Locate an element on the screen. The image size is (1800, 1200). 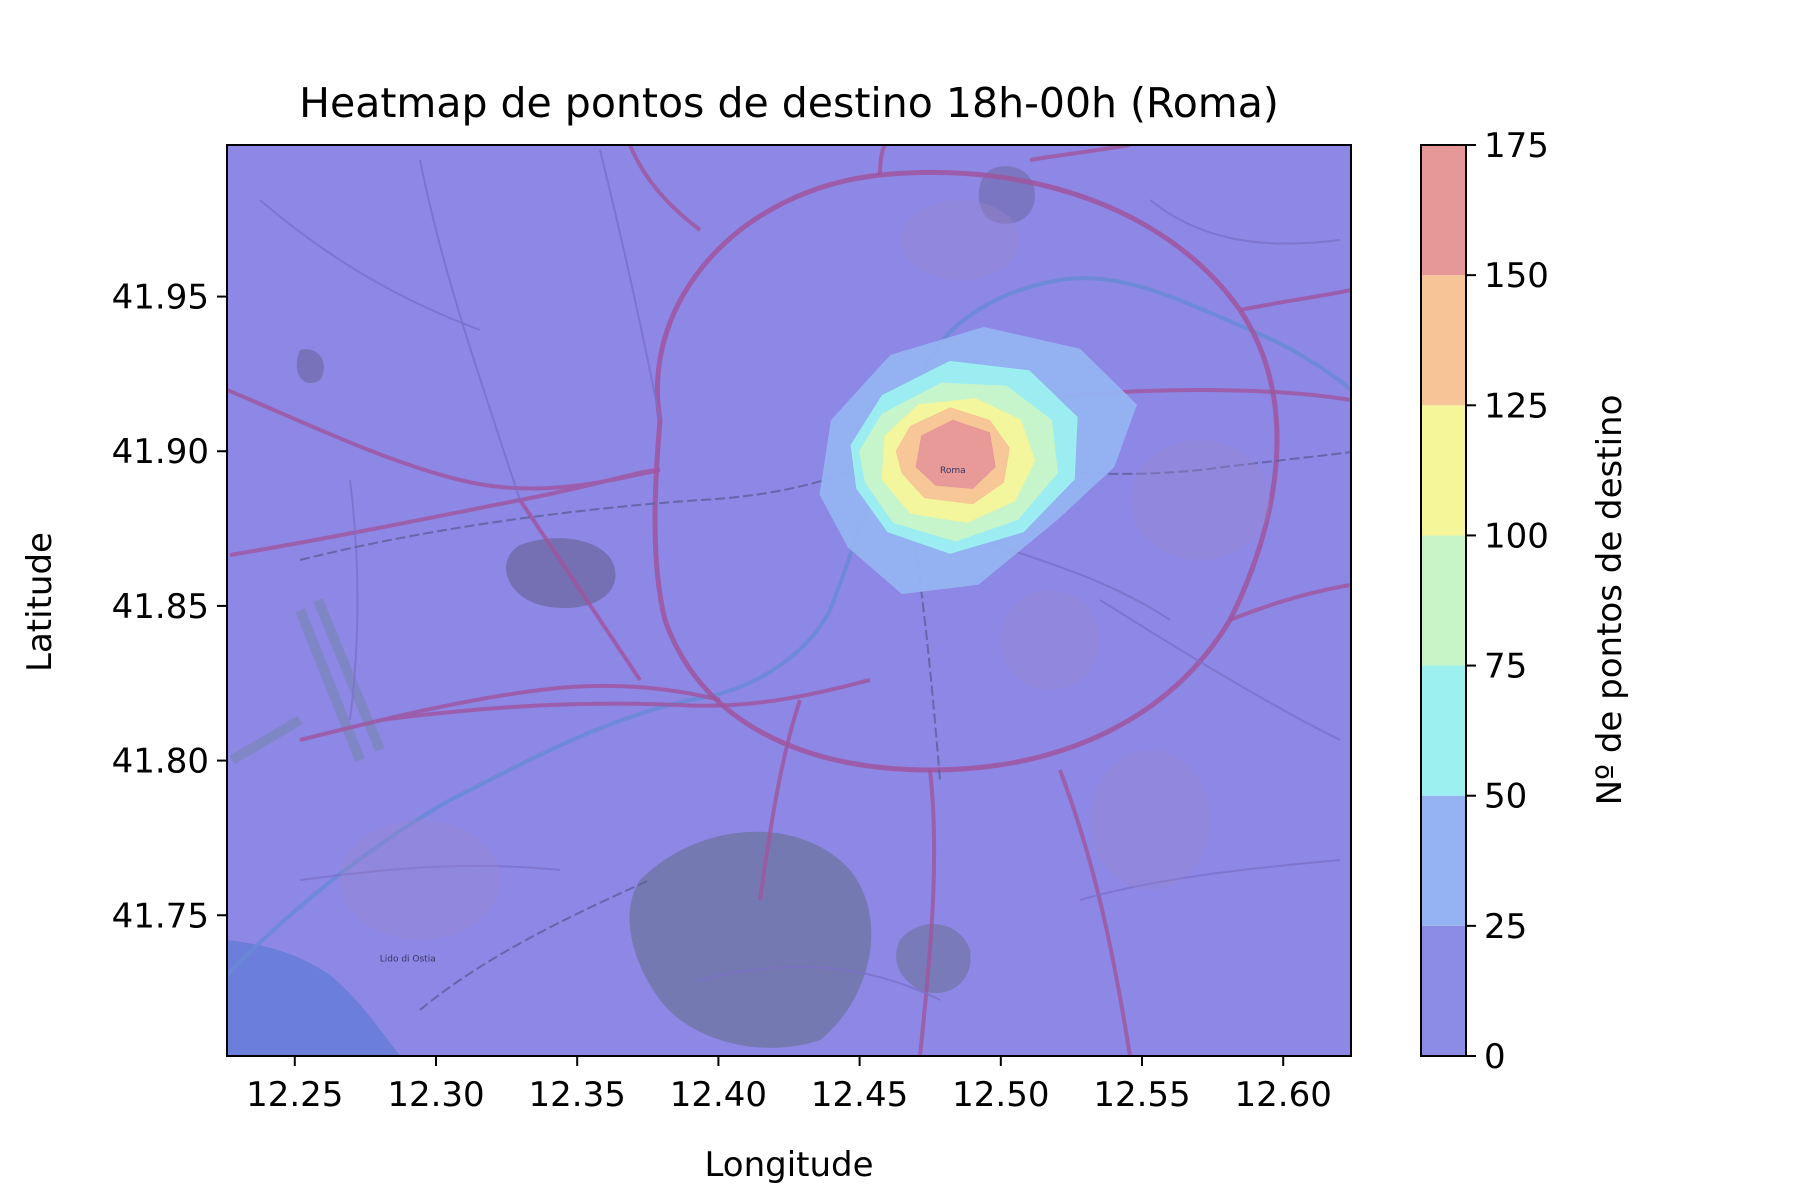
colorbar-frame is located at coordinates (1443, 600).